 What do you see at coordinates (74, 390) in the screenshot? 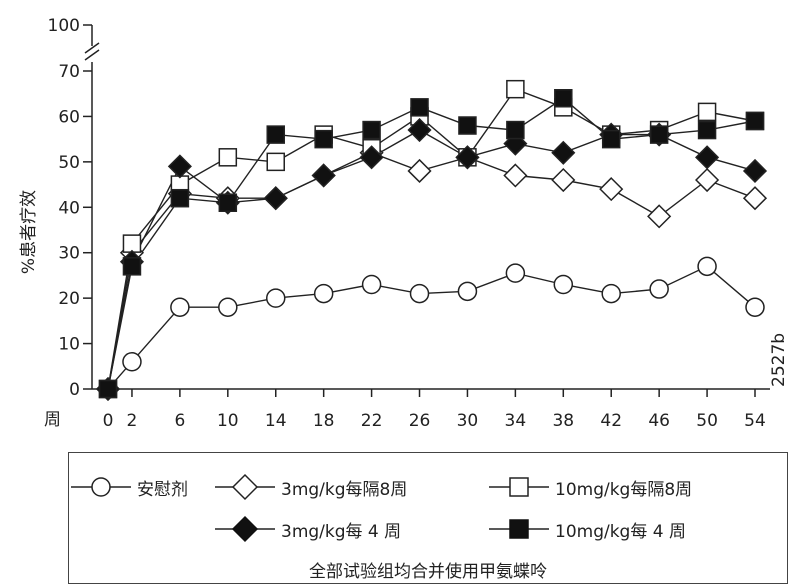
I see `y-tick-label: 0` at bounding box center [74, 390].